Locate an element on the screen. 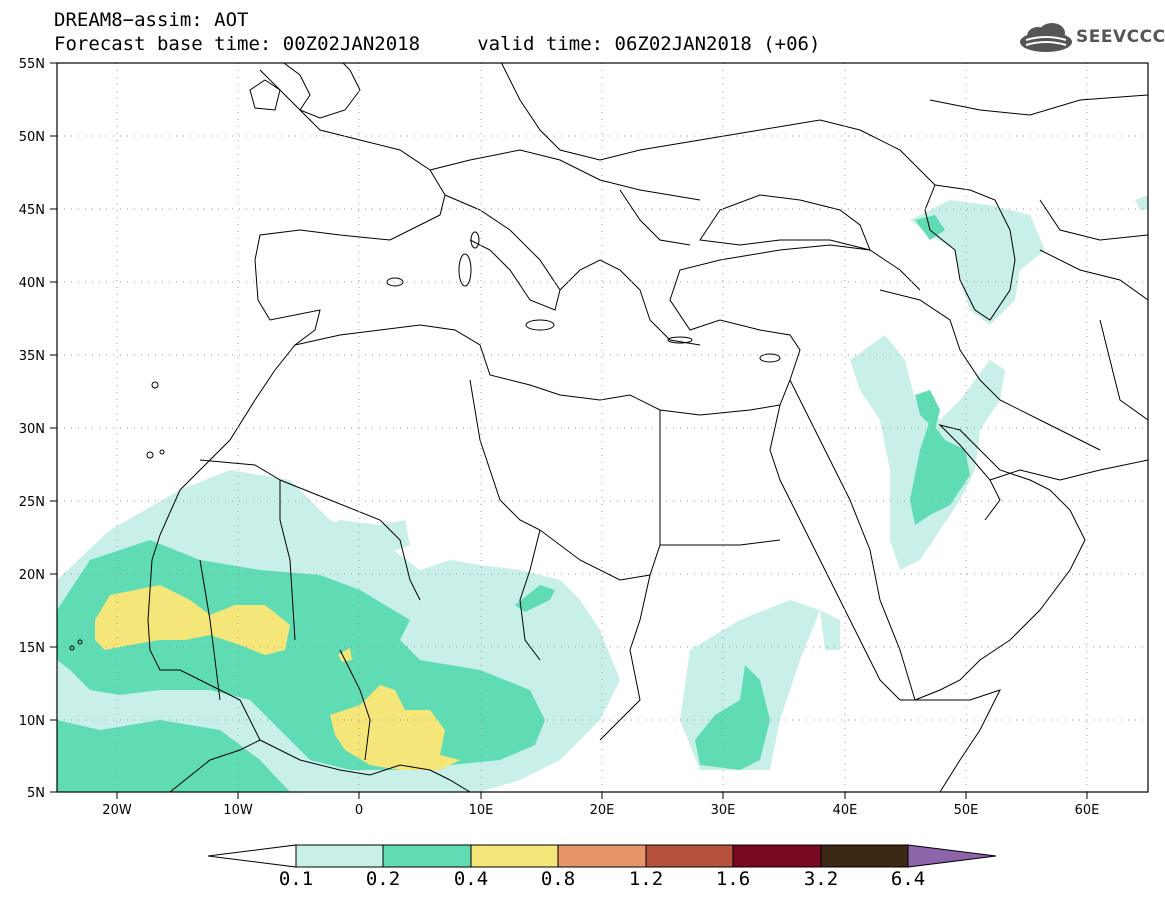  lon-label: 40E is located at coordinates (845, 810).